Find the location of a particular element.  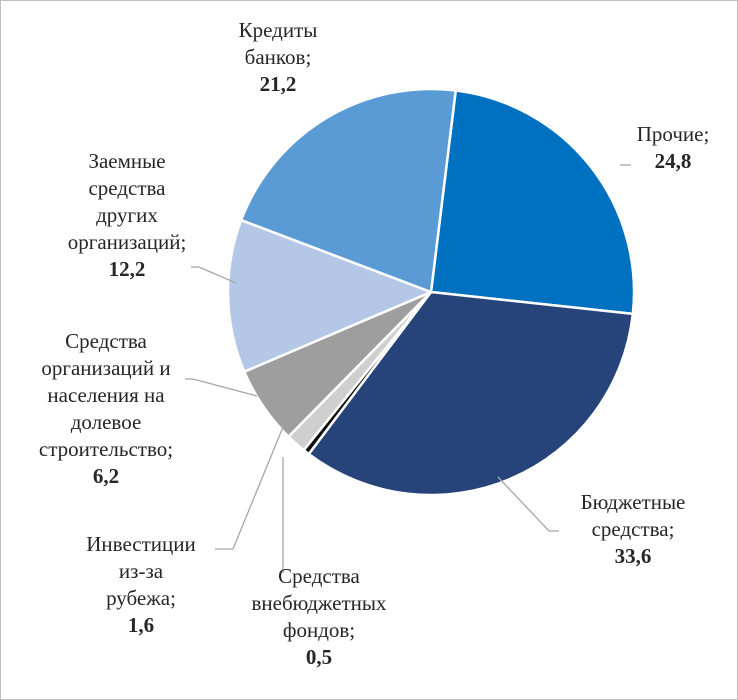

slice-label-line: банков; is located at coordinates (278, 57).